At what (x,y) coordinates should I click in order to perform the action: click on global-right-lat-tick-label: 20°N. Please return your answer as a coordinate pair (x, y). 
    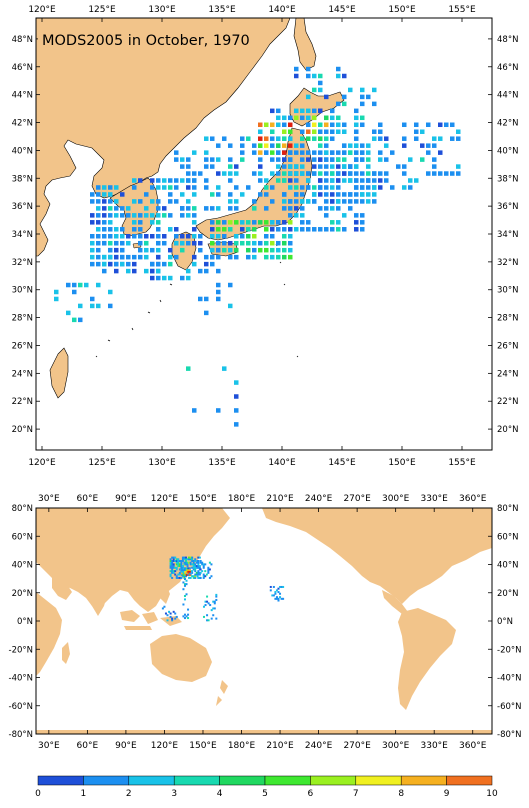
    Looking at the image, I should click on (507, 594).